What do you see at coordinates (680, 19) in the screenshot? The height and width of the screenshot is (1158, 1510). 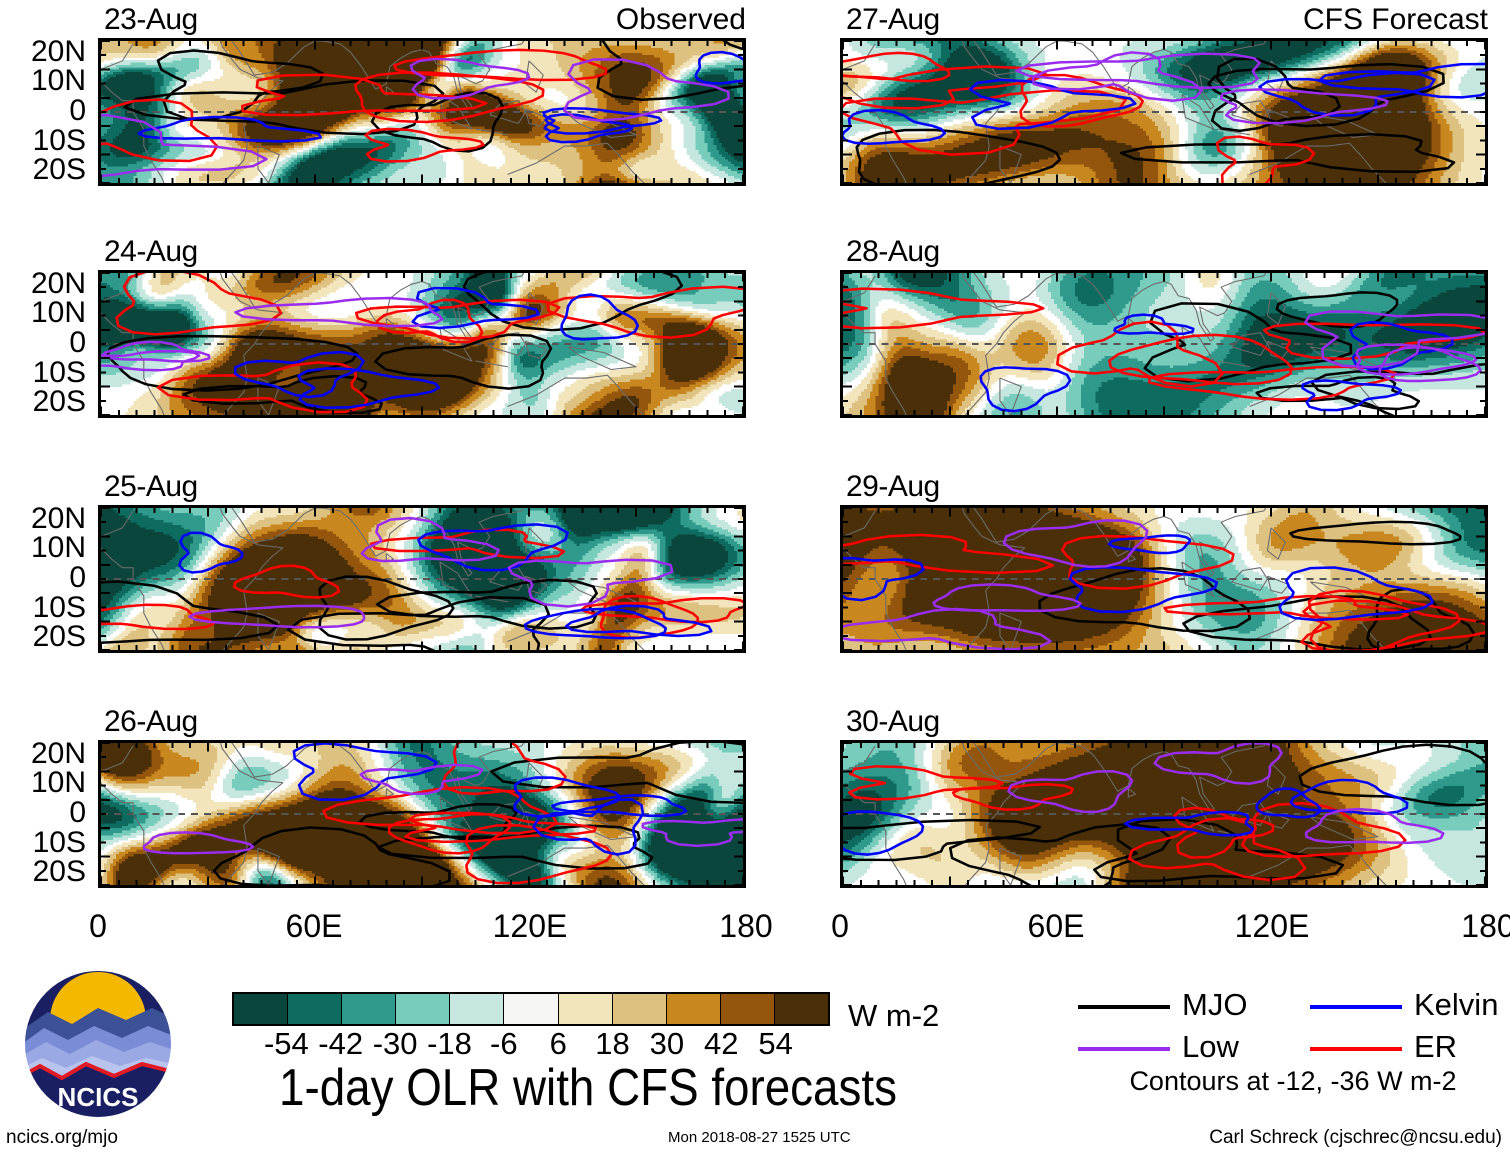 I see `panel-kind-label: Observed` at bounding box center [680, 19].